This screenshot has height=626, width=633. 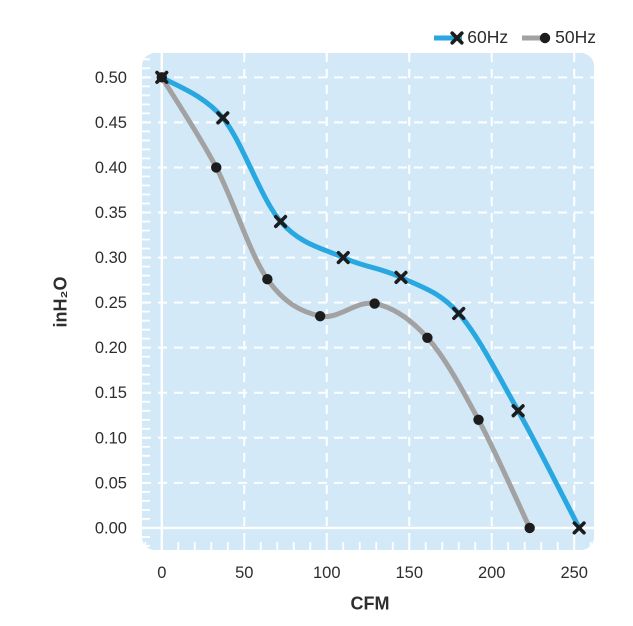 I want to click on y-tick-label: 0.00, so click(x=111, y=528).